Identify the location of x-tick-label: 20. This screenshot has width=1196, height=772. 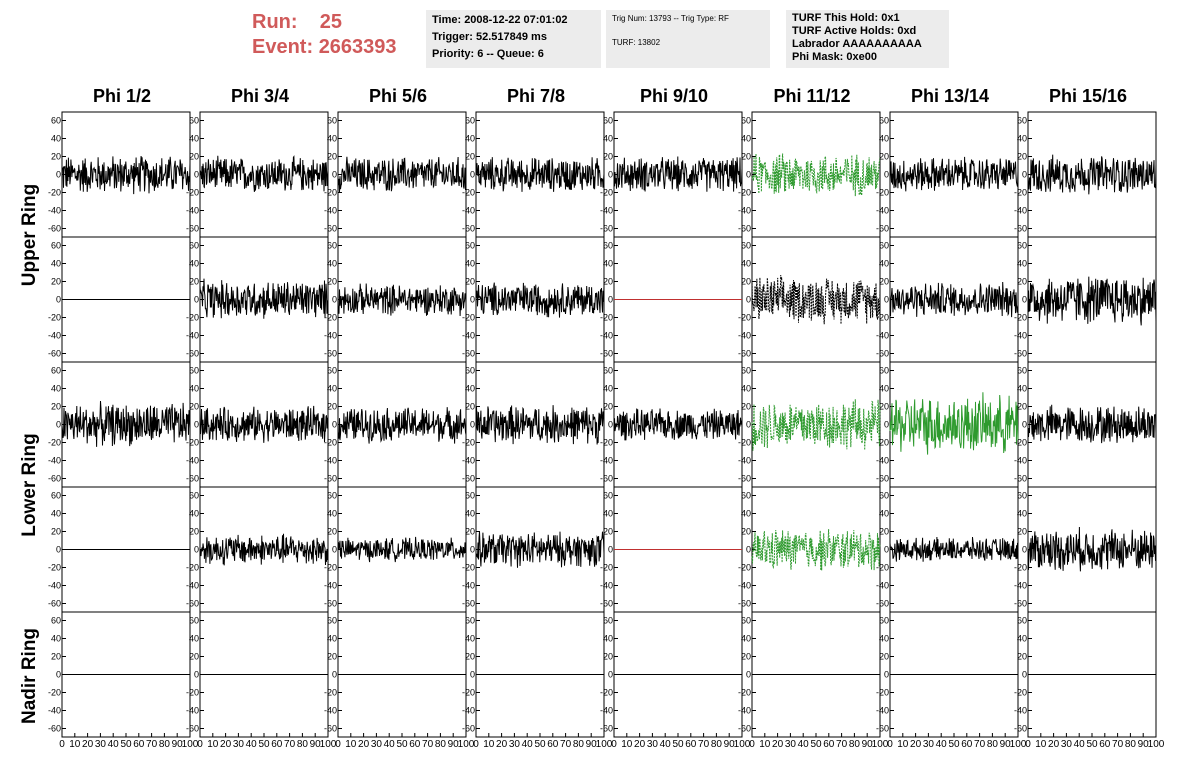
(640, 744).